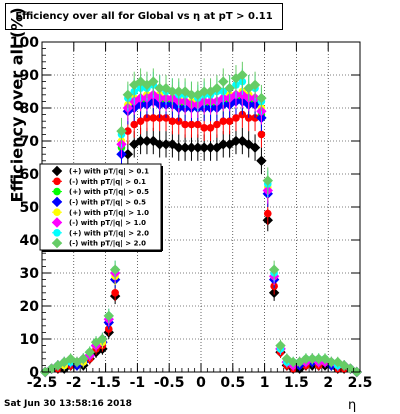  Describe the element at coordinates (74, 383) in the screenshot. I see `x-tick-label: -2` at that location.